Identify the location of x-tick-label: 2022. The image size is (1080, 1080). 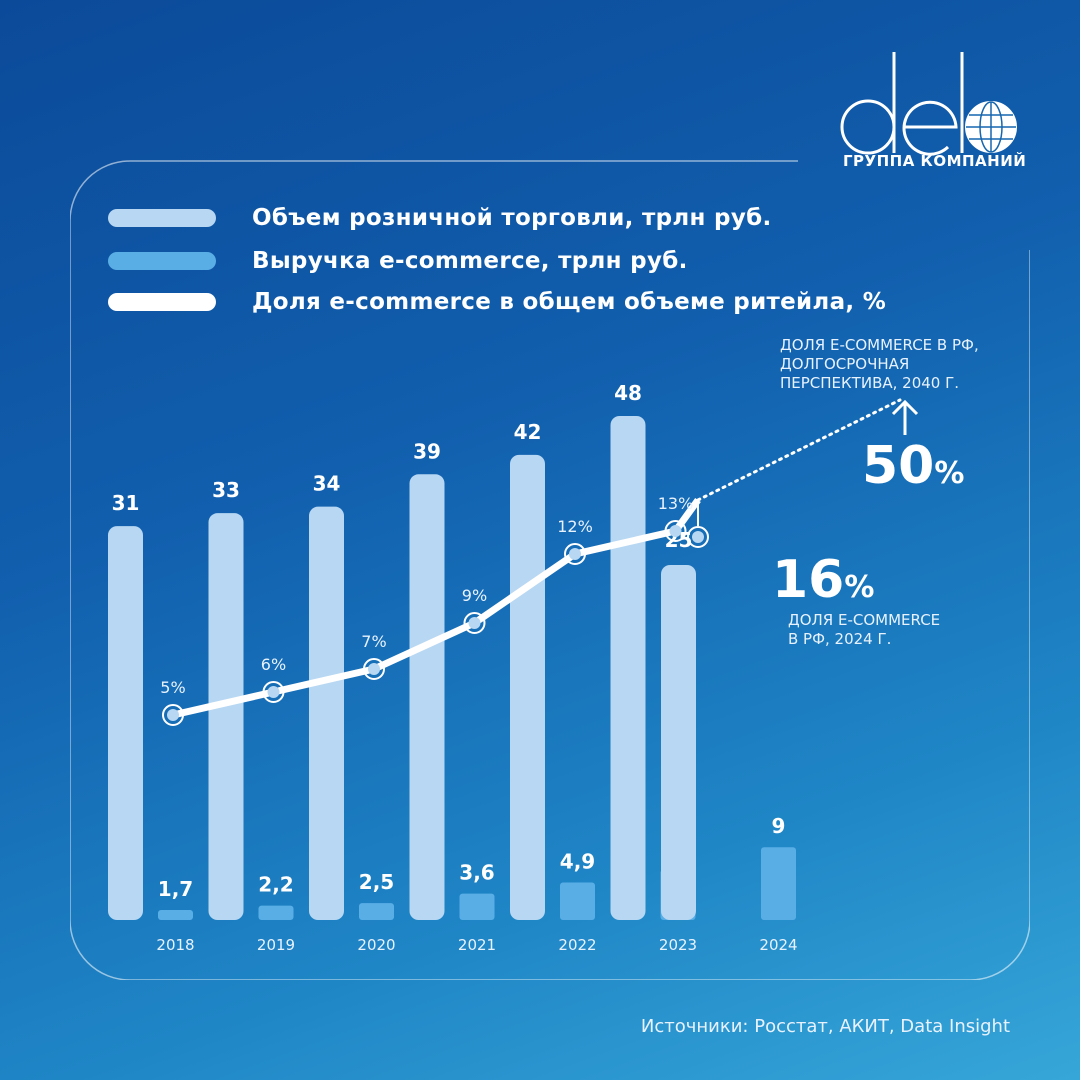
(577, 945).